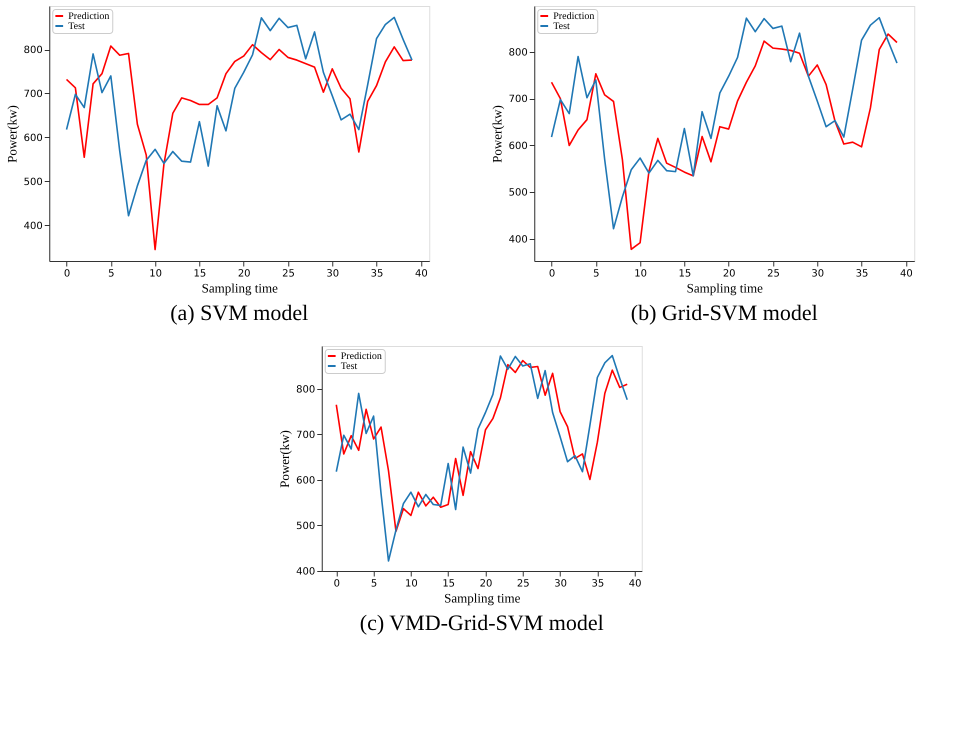 The height and width of the screenshot is (735, 958). I want to click on text: (a) SVM model, so click(239, 312).